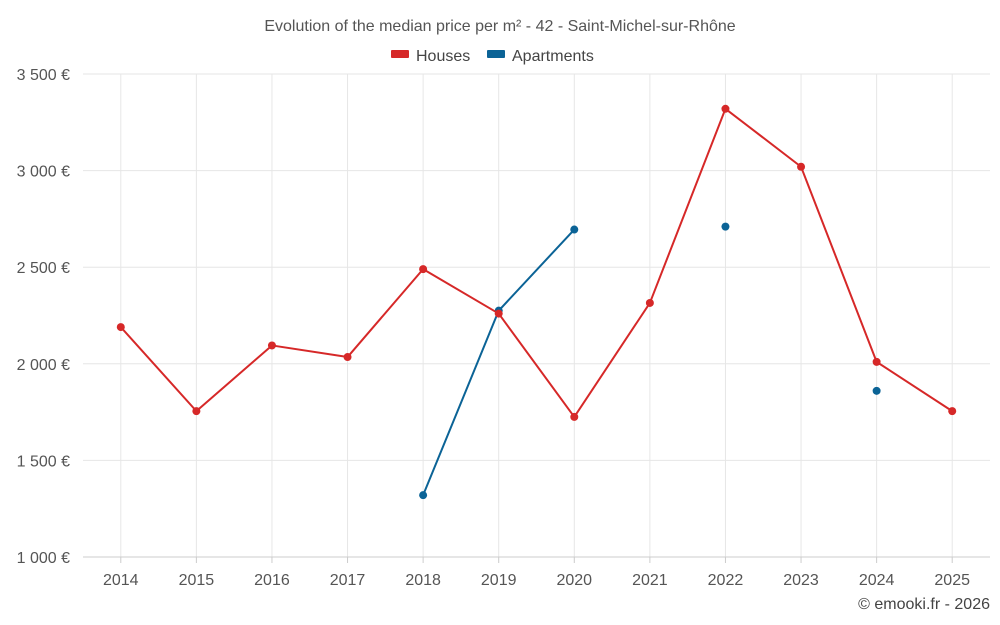 The image size is (1000, 625). I want to click on x-tick-label: 2020, so click(574, 580).